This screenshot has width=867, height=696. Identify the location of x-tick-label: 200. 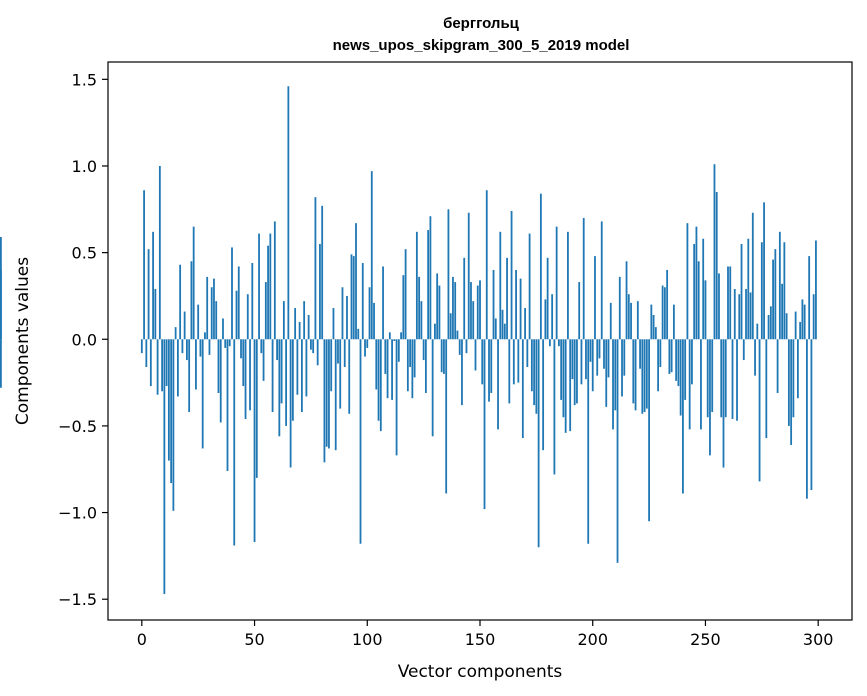
(592, 639).